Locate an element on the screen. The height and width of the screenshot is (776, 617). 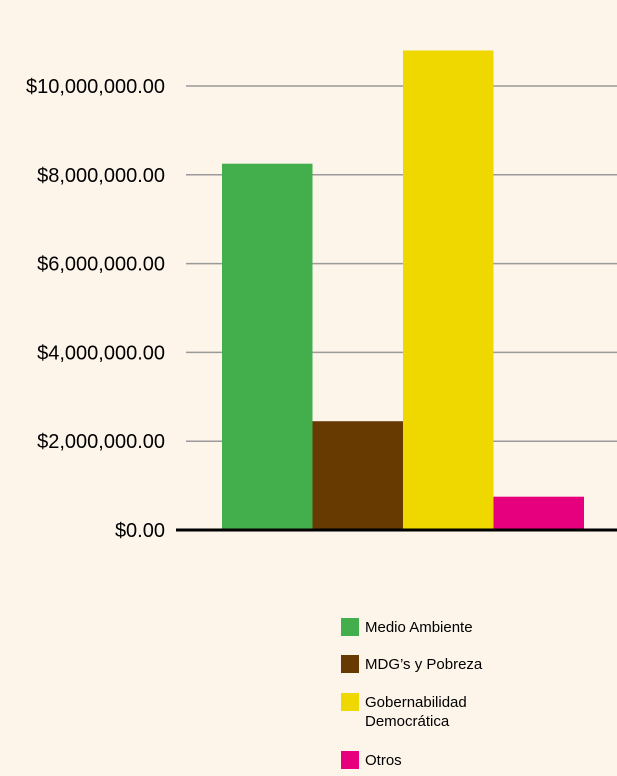
legend-label: Democrática is located at coordinates (407, 721).